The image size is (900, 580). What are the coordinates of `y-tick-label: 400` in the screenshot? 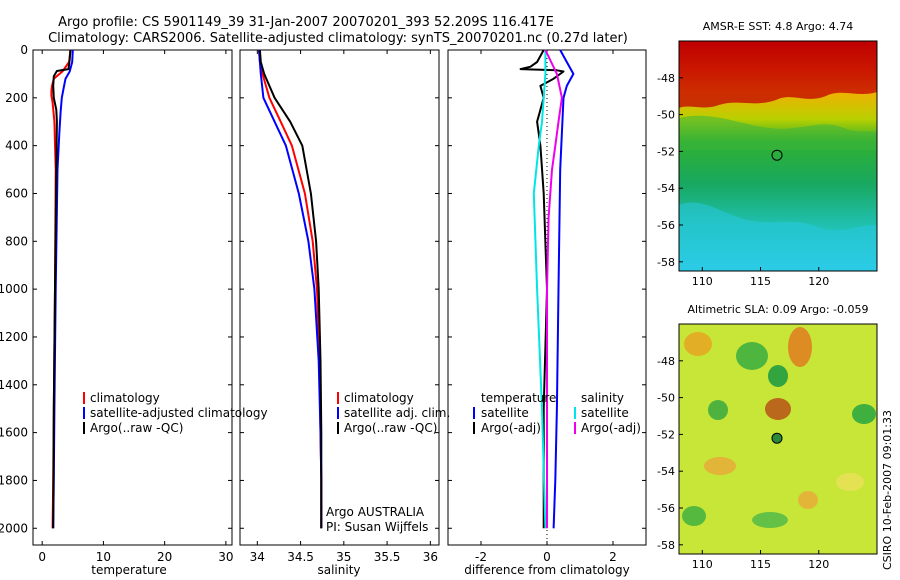 It's located at (16, 146).